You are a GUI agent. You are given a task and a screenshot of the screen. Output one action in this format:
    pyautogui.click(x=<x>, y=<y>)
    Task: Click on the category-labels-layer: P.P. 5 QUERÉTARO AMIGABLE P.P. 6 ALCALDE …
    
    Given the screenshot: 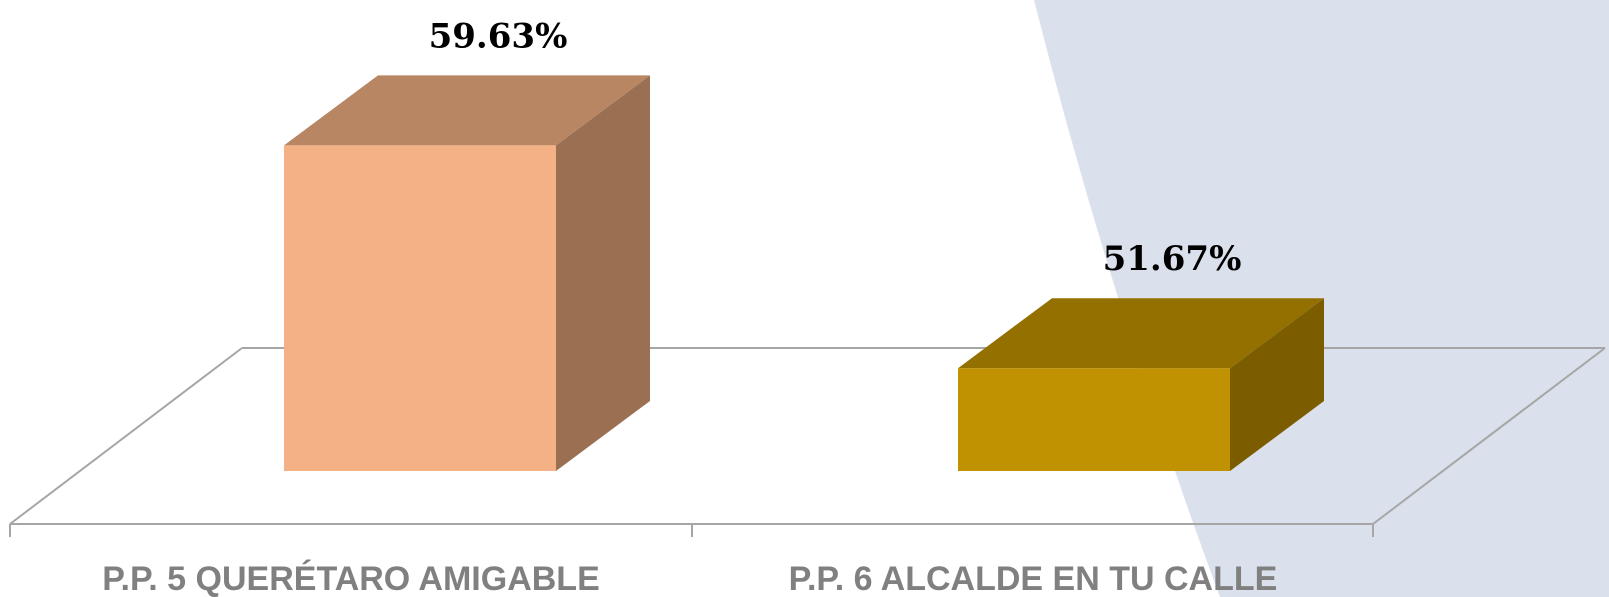 What is the action you would take?
    pyautogui.click(x=689, y=578)
    